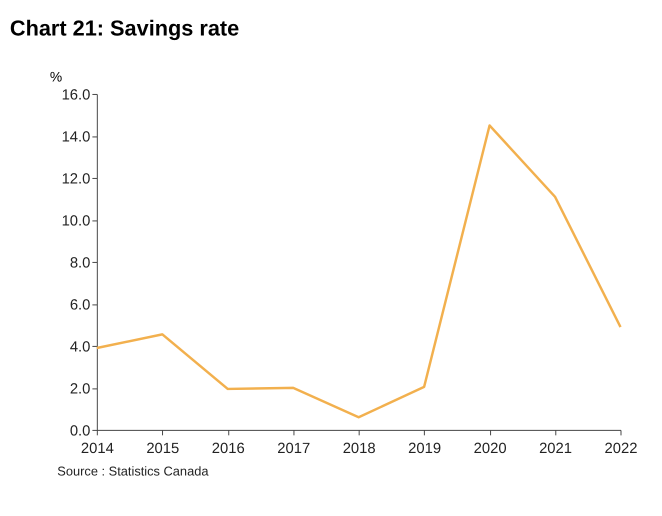 The width and height of the screenshot is (662, 516). Describe the element at coordinates (293, 449) in the screenshot. I see `x-tick-label: 2017` at that location.